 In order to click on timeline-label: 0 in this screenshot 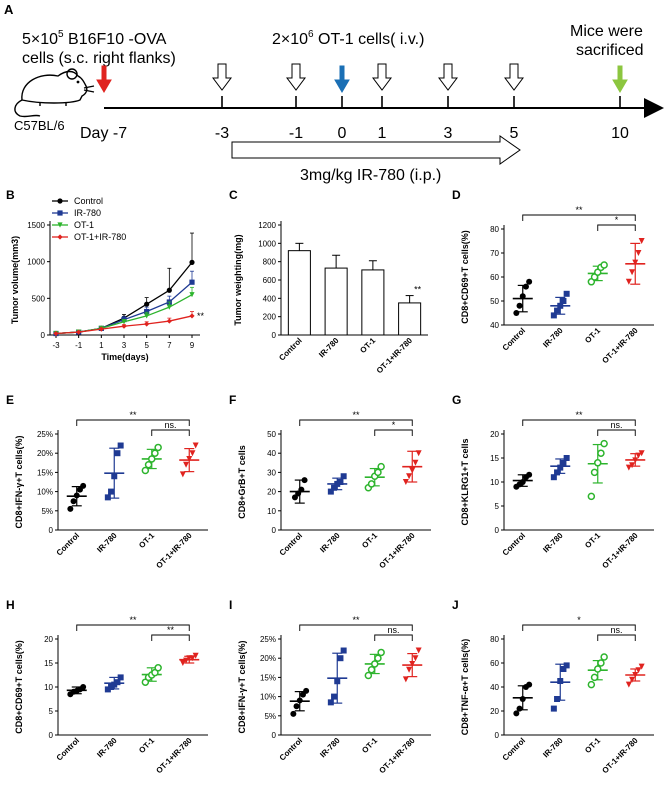, I will do `click(342, 133)`.